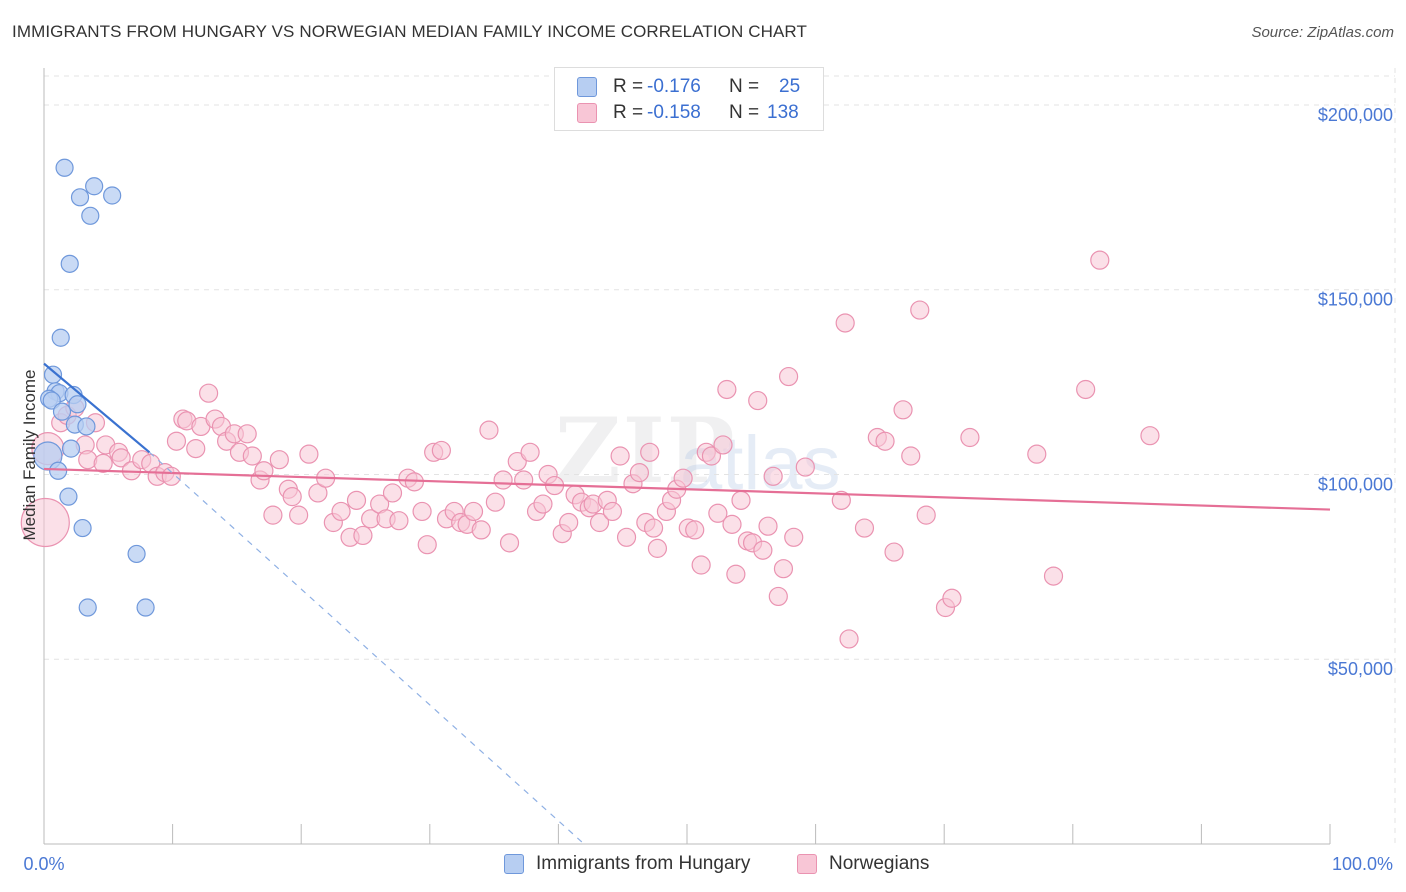 This screenshot has height=892, width=1406. I want to click on norwegians-trend-line, so click(687, 489).